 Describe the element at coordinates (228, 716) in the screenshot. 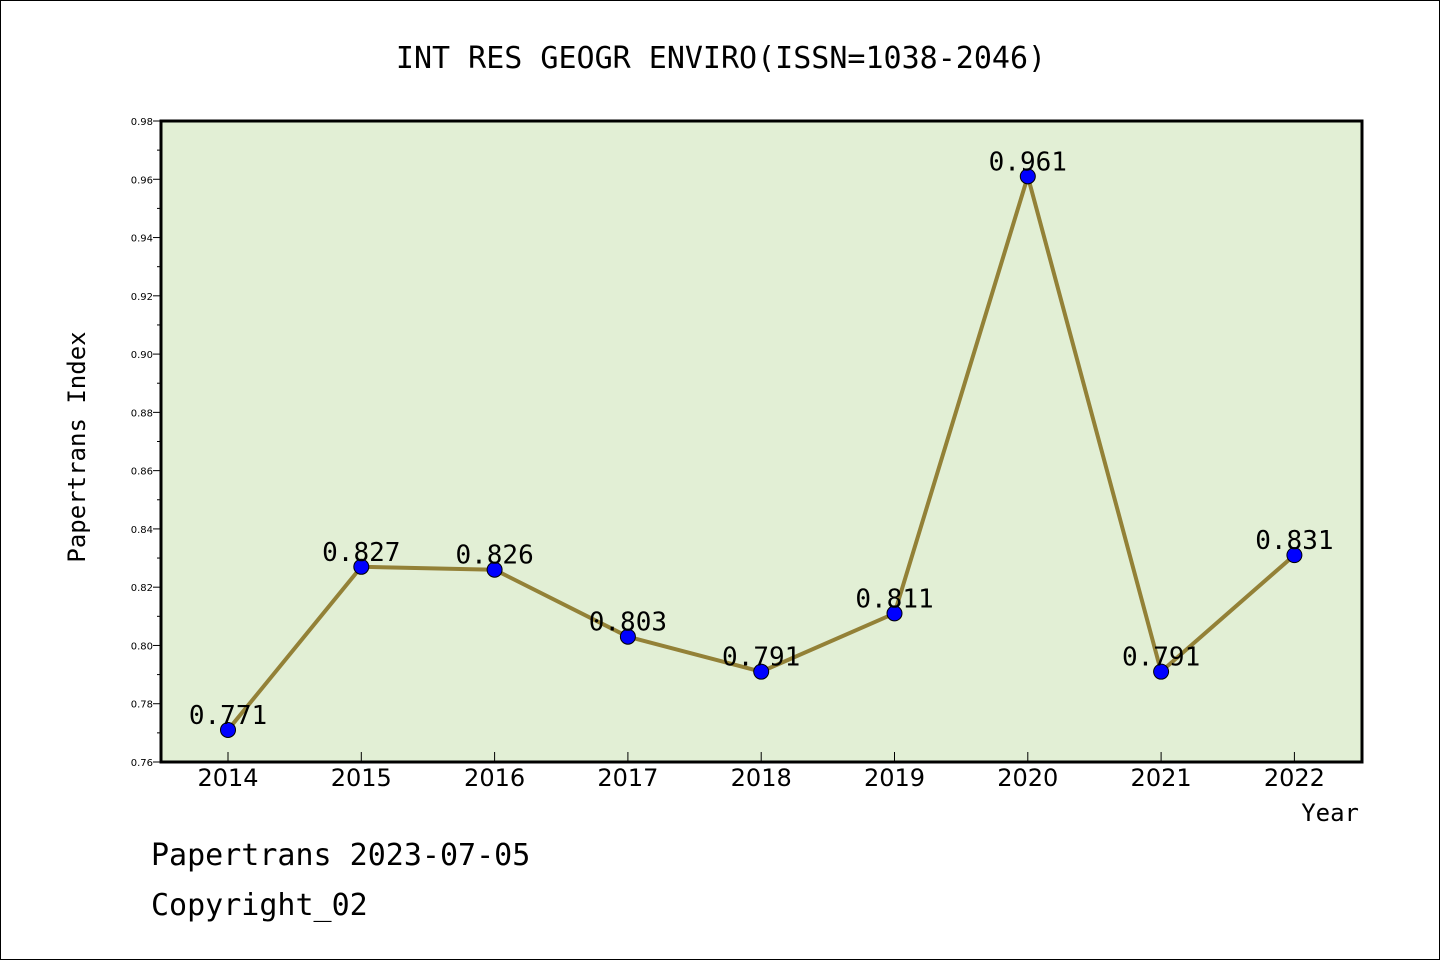

I see `data-label: 0.771` at that location.